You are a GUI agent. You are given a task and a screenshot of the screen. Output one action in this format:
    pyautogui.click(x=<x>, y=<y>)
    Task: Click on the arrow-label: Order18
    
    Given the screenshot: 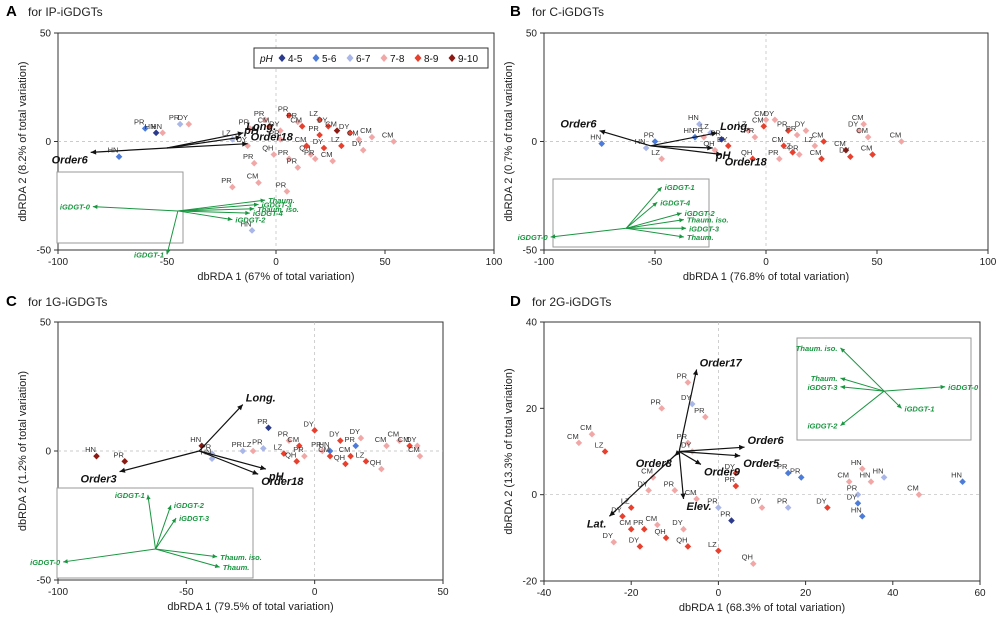 What is the action you would take?
    pyautogui.click(x=282, y=482)
    